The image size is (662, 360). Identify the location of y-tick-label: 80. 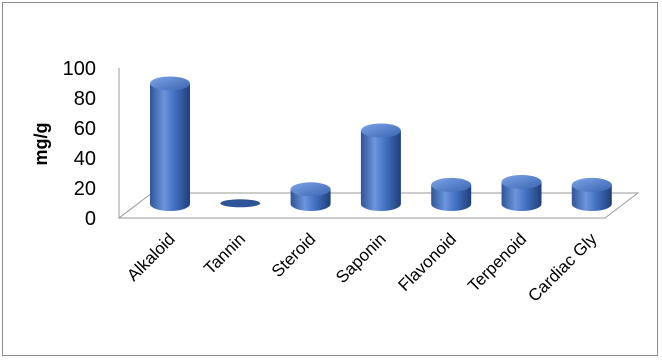
(85, 99).